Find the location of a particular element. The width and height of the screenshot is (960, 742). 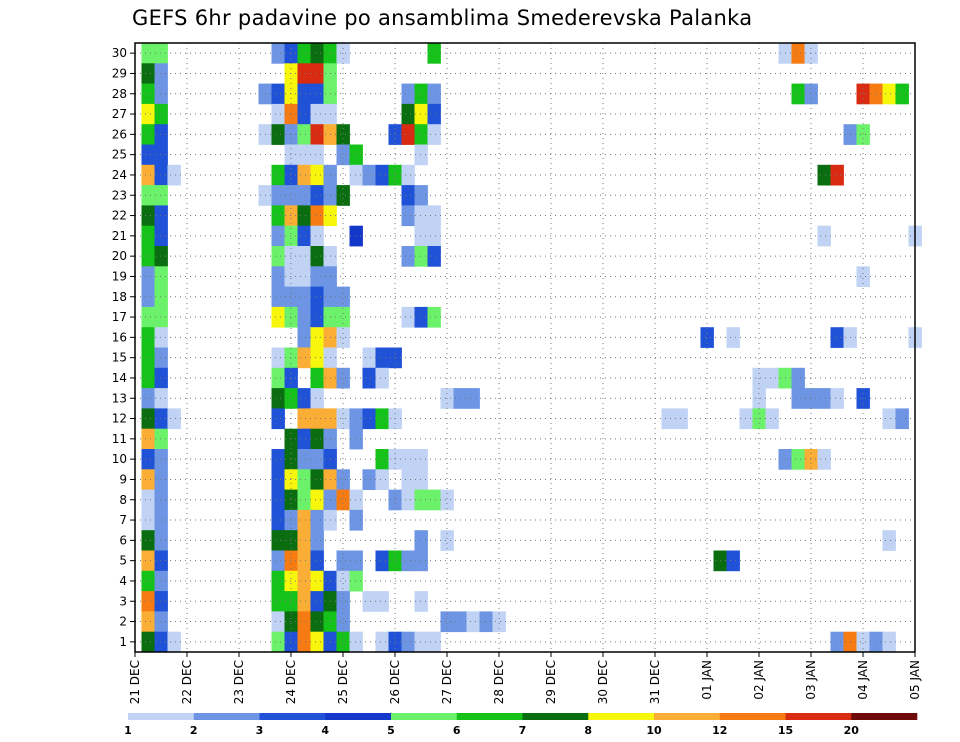

y-tick-label: 9 is located at coordinates (123, 479).